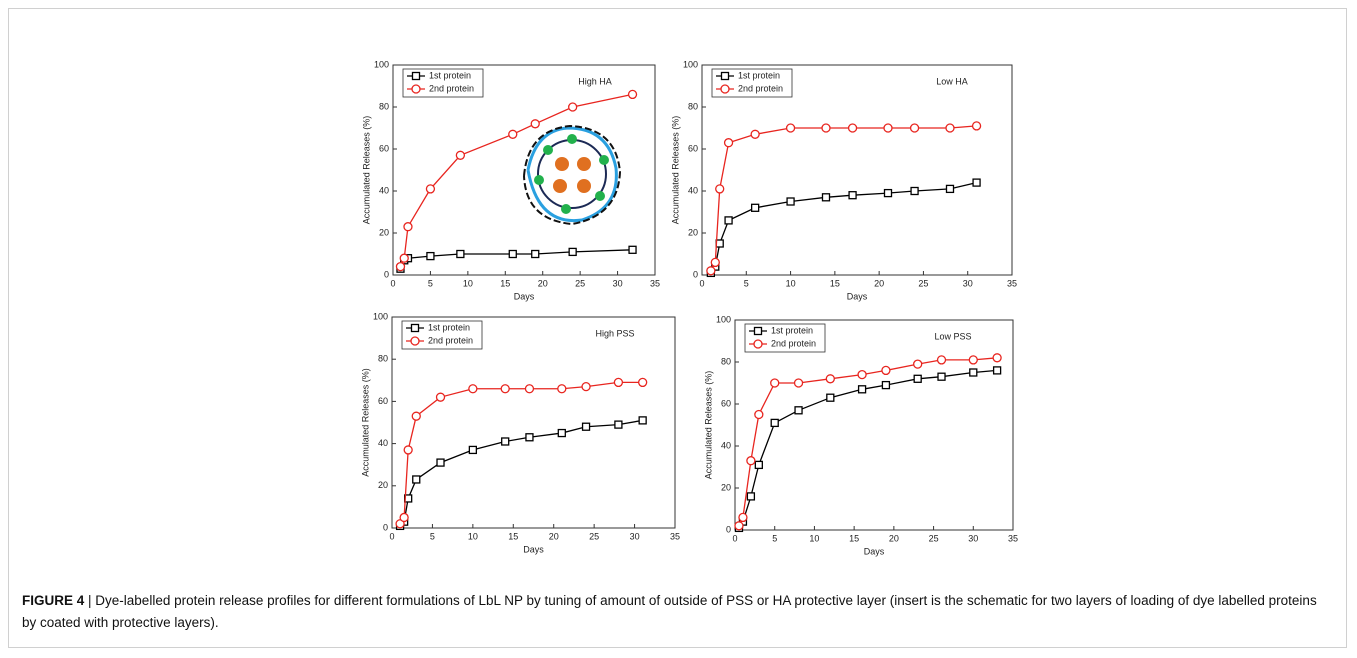  Describe the element at coordinates (381, 64) in the screenshot. I see `y-tick-label: 100` at that location.